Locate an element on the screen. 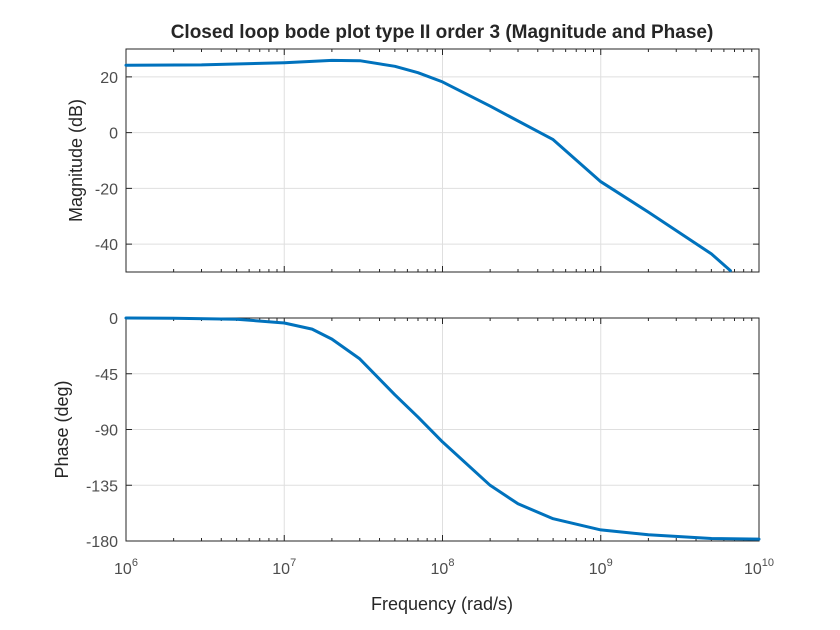 The height and width of the screenshot is (630, 840). y-tick-label: -180 is located at coordinates (102, 542).